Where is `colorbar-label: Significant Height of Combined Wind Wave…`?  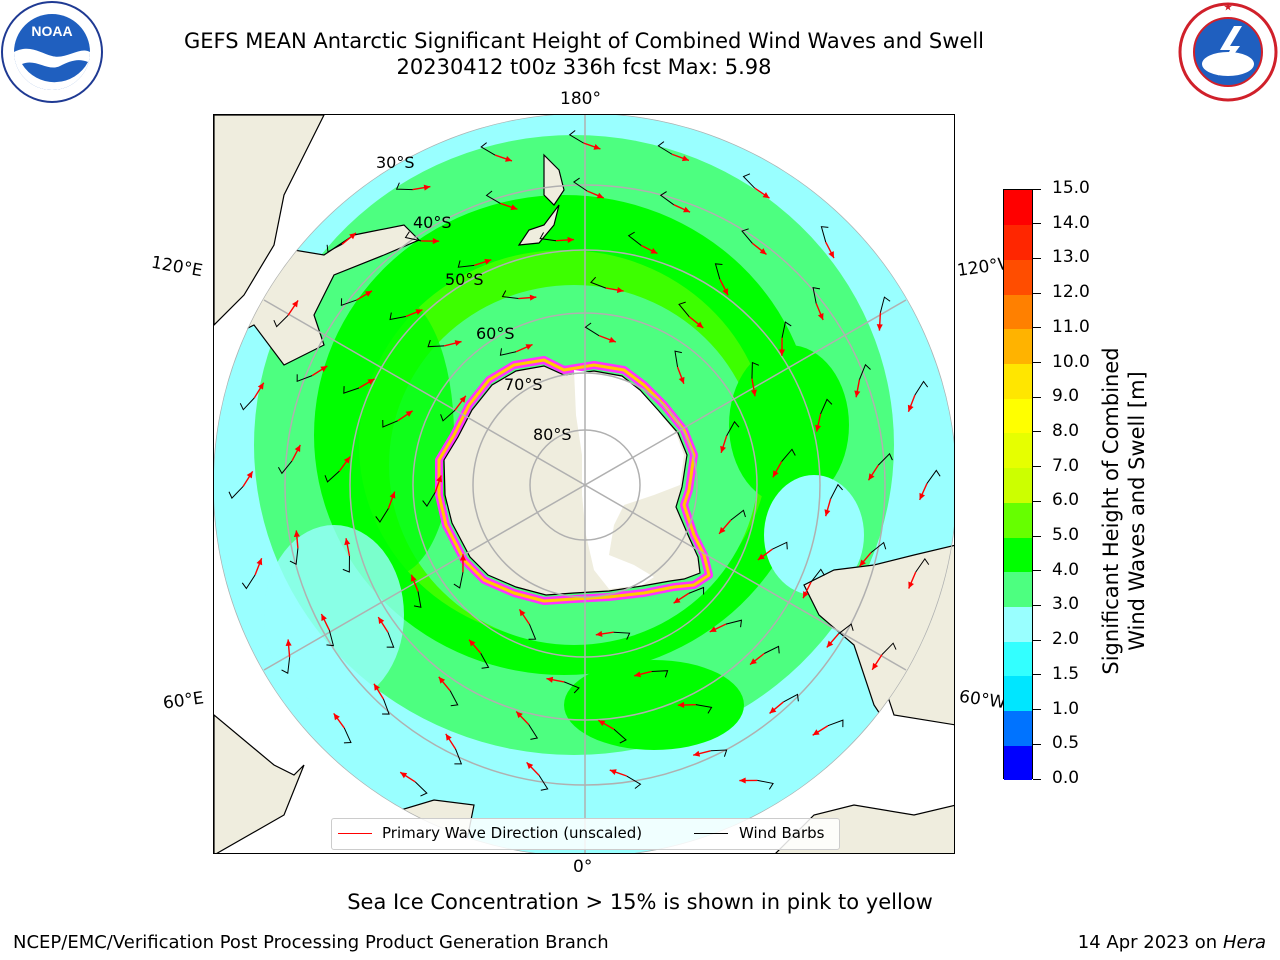
colorbar-label: Significant Height of Combined Wind Wave… is located at coordinates (1124, 511).